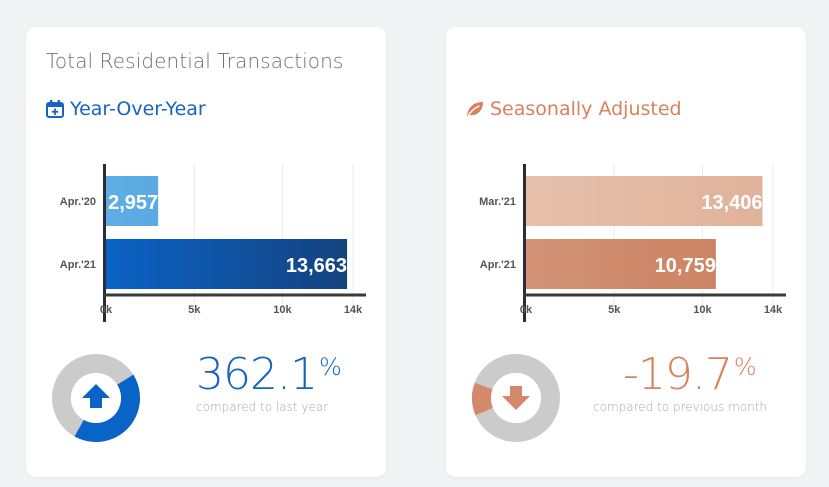 The height and width of the screenshot is (487, 829). What do you see at coordinates (257, 374) in the screenshot?
I see `change-value: 362.1` at bounding box center [257, 374].